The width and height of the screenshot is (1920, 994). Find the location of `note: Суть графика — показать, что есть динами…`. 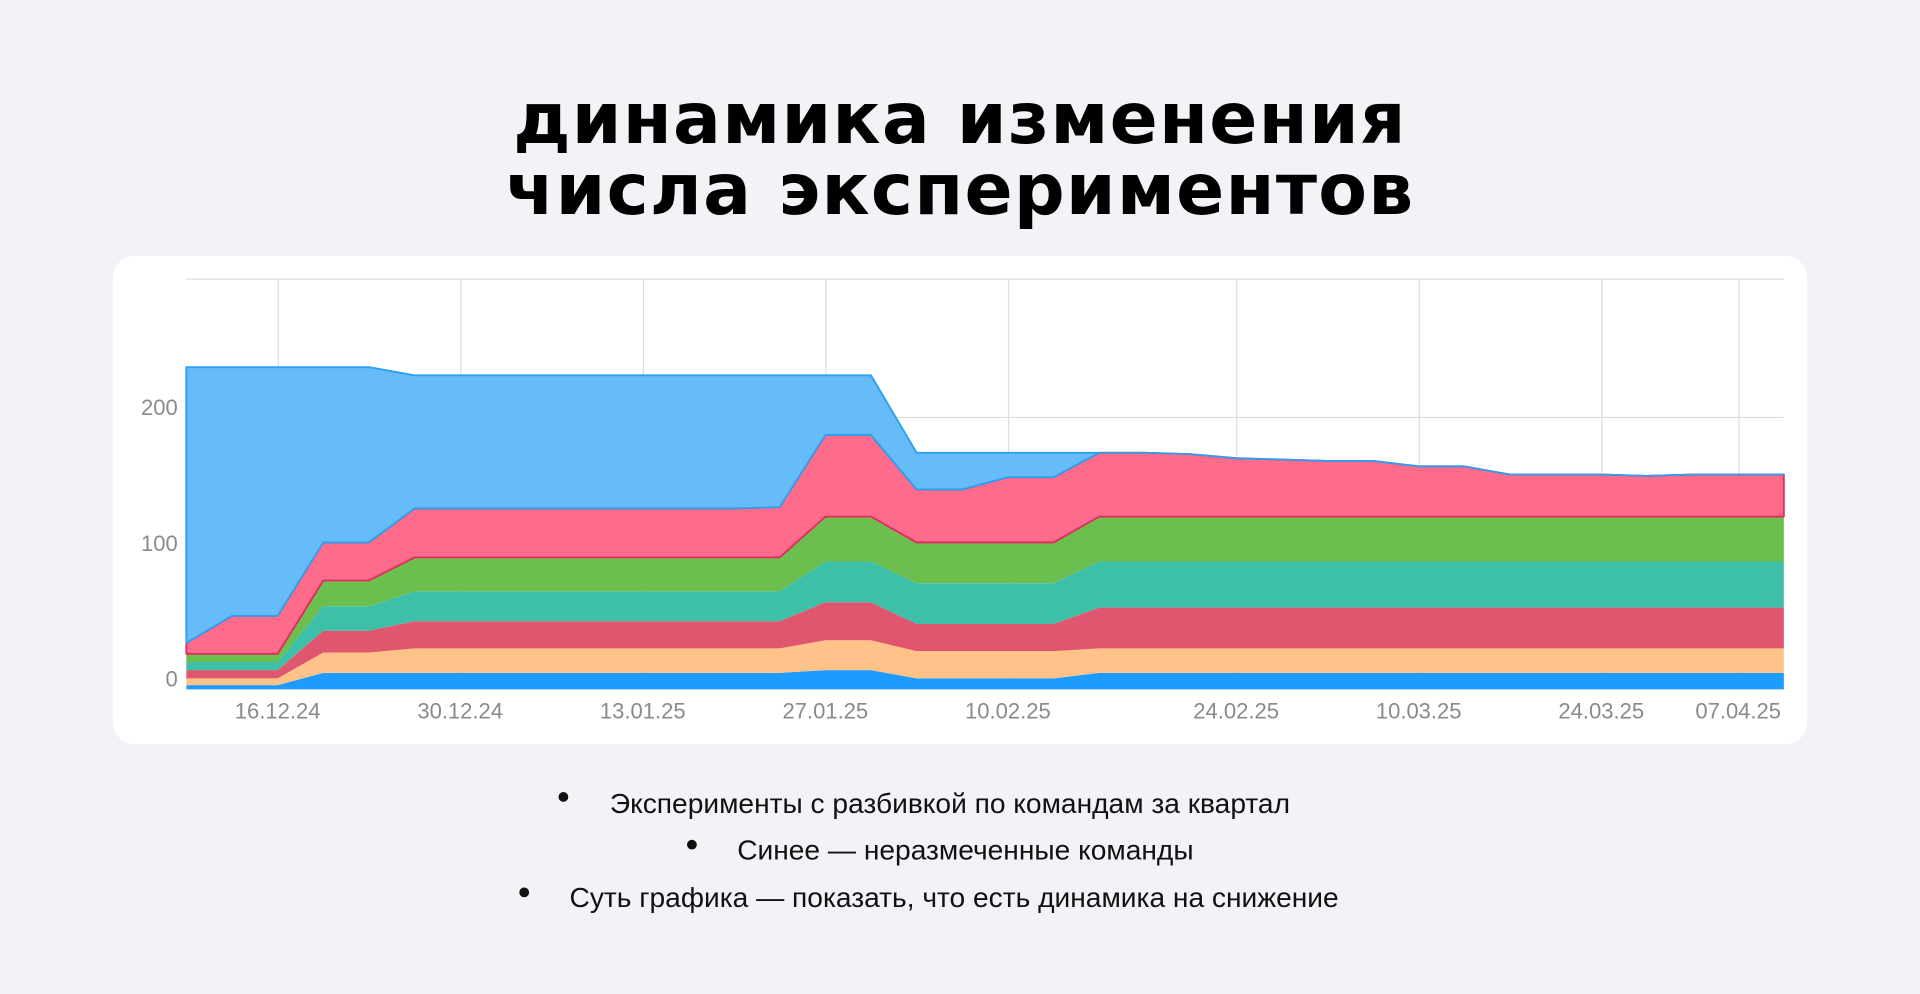

note: Суть графика — показать, что есть динами… is located at coordinates (954, 897).